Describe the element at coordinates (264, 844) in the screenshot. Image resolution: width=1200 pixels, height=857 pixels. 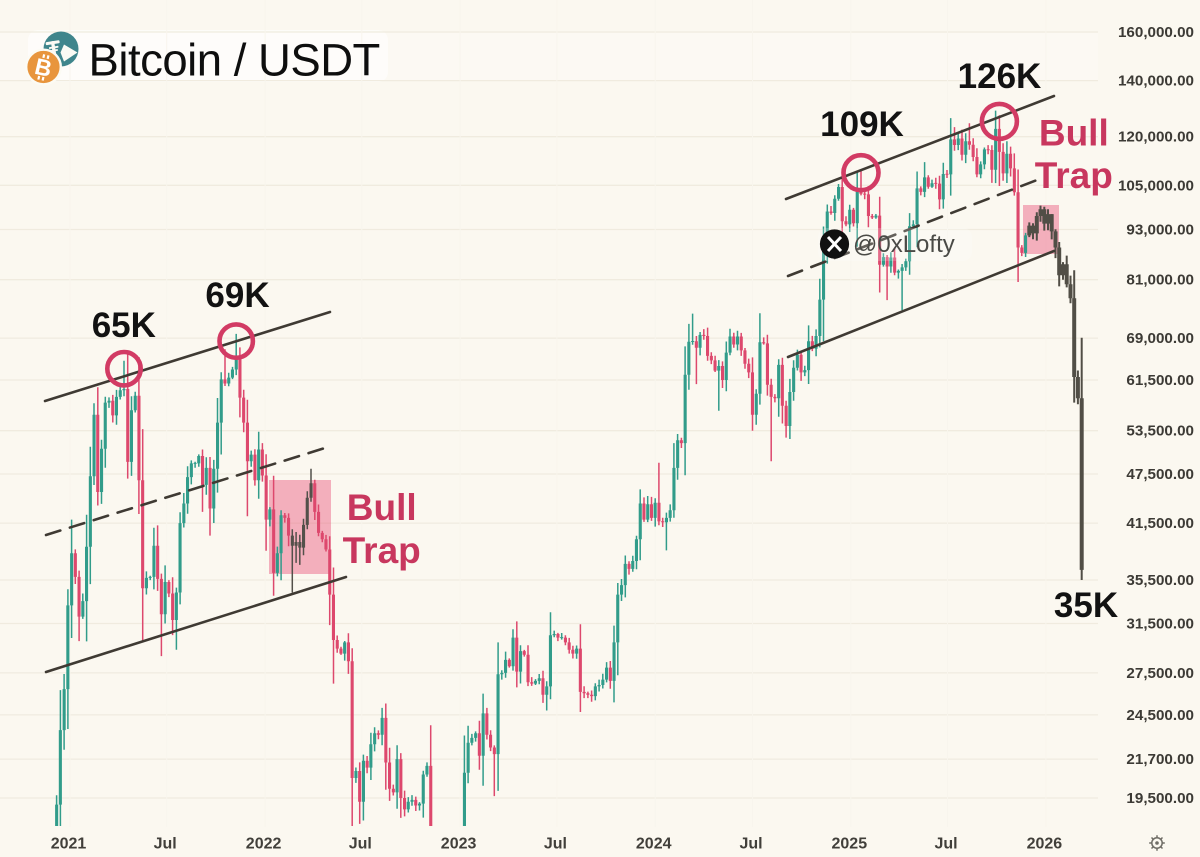
I see `svg-text: 2022` at that location.